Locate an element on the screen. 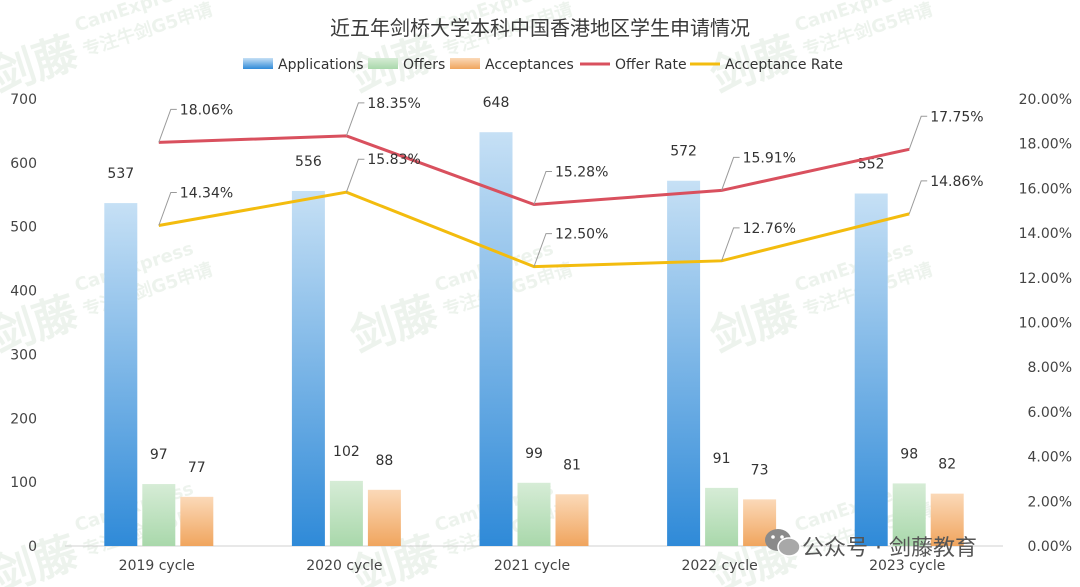 The height and width of the screenshot is (587, 1080). applications-data-label: 648 is located at coordinates (496, 103).